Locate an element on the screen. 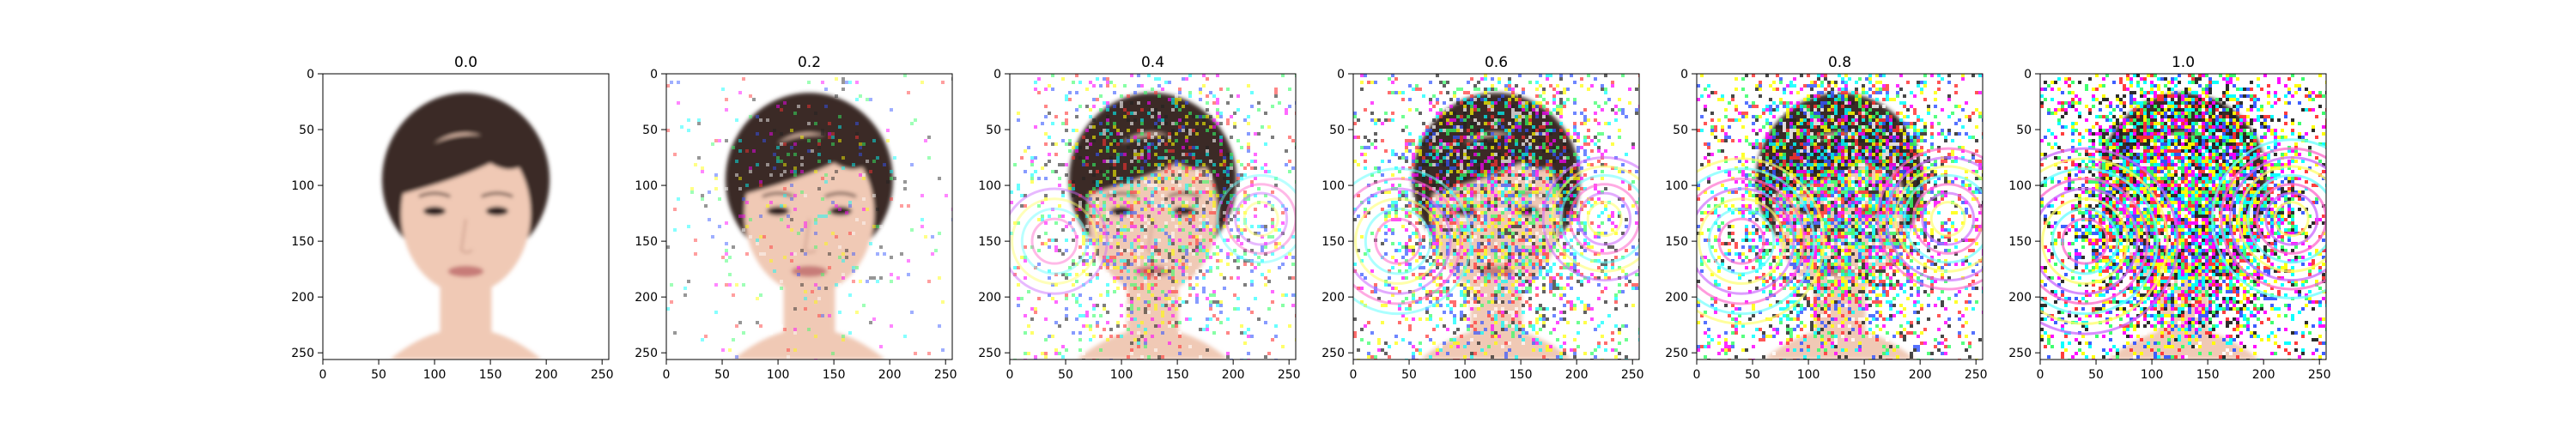  panel-3: 0.6 0 50 100 150 200 250 0 50 100 150 200 250 is located at coordinates (1482, 218).